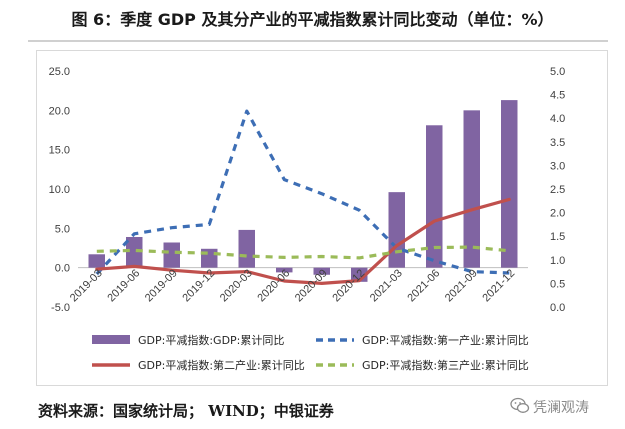 The height and width of the screenshot is (429, 625). What do you see at coordinates (557, 119) in the screenshot?
I see `right-axis-tick-label: 4.0` at bounding box center [557, 119].